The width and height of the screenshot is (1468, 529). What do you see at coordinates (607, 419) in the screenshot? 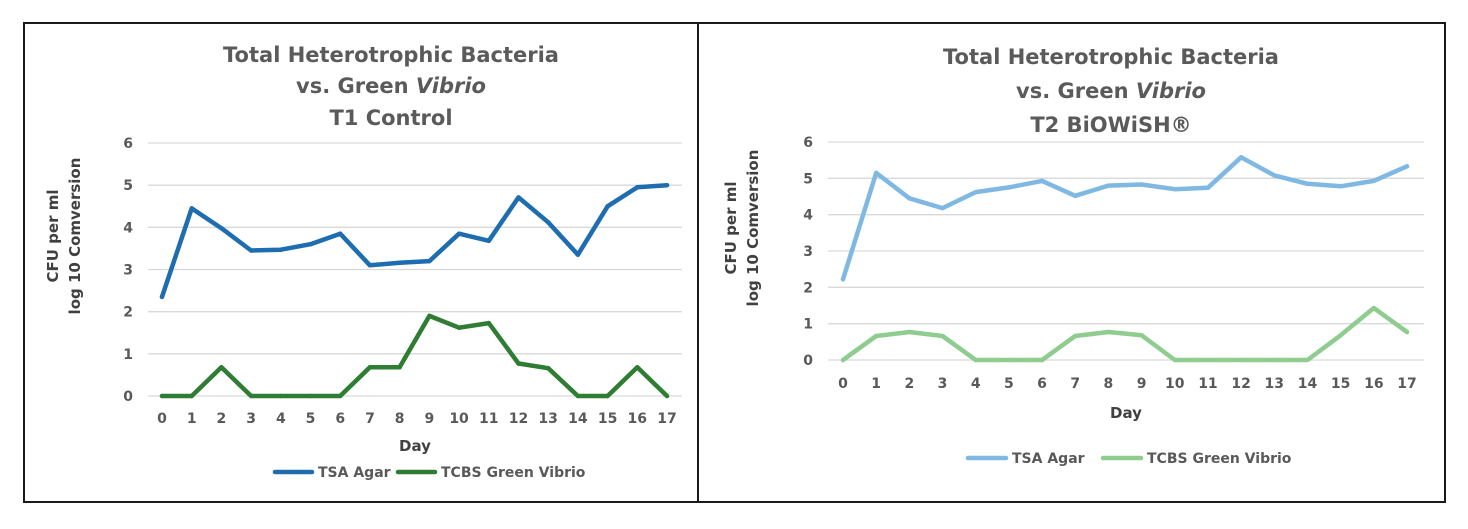
I see `x-tick-label: 15` at bounding box center [607, 419].